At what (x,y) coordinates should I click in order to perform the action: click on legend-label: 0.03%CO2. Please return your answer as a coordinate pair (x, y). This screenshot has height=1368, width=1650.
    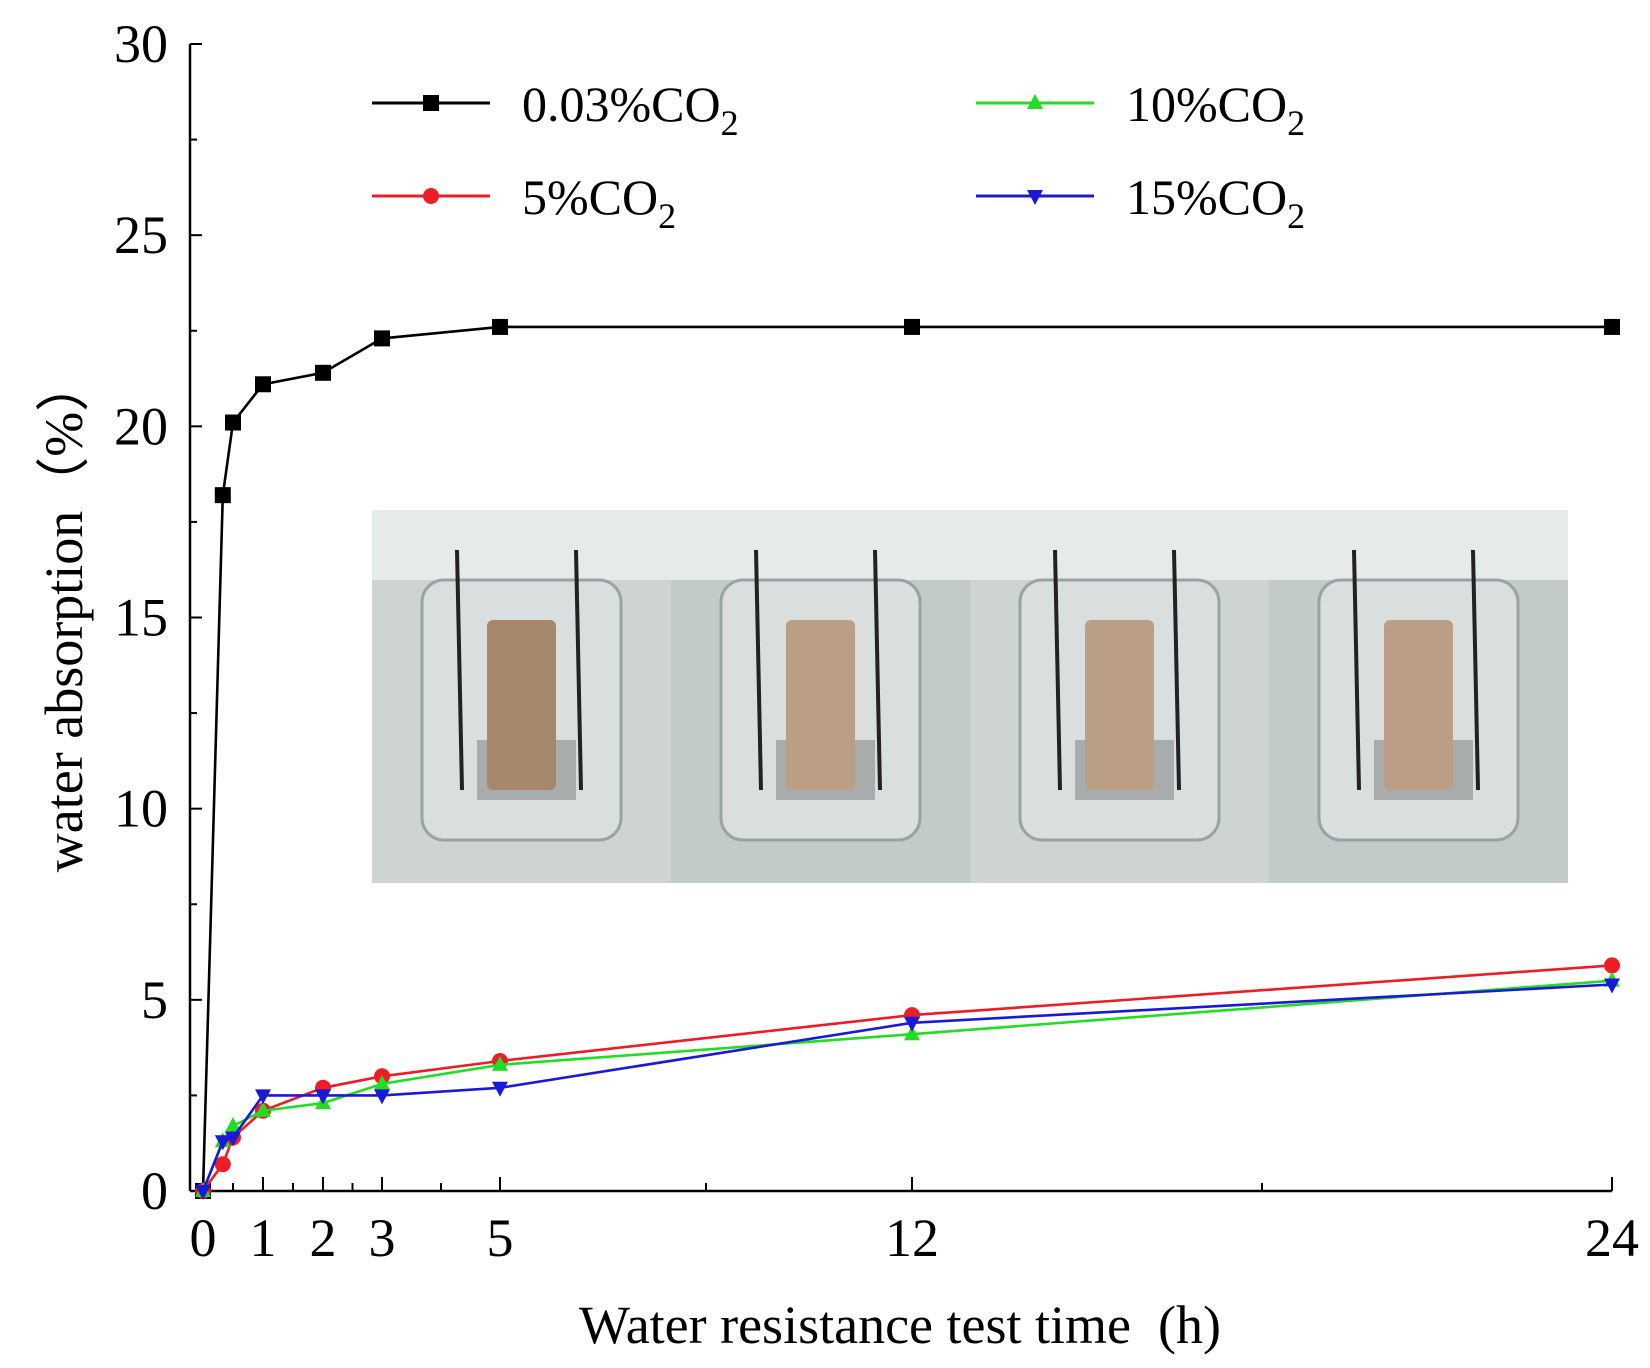
    Looking at the image, I should click on (630, 109).